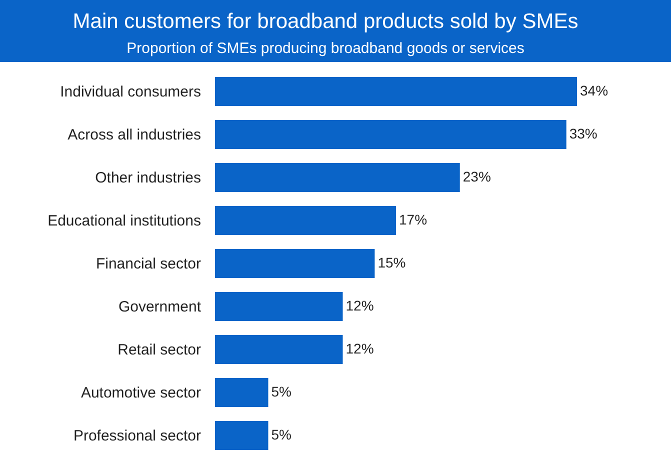 Image resolution: width=671 pixels, height=456 pixels. What do you see at coordinates (392, 262) in the screenshot?
I see `data-label: 15%` at bounding box center [392, 262].